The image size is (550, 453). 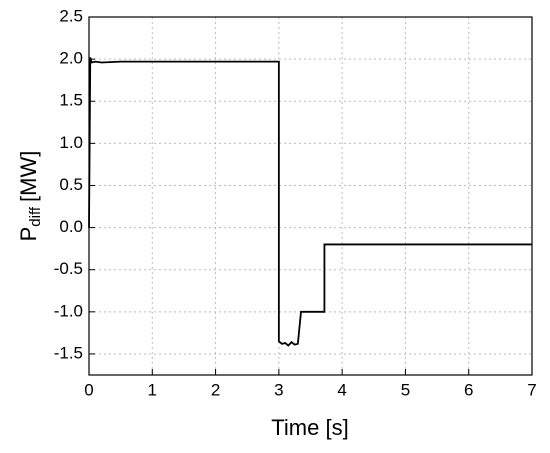 I want to click on y-tick-label: -1.5, so click(x=68, y=352).